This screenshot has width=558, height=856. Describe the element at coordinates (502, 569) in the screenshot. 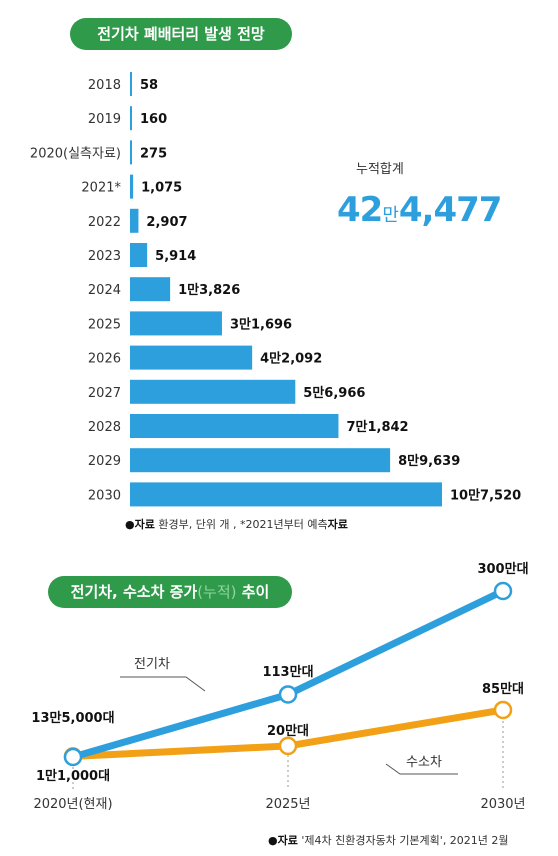

I see `data-label: 300만대` at that location.